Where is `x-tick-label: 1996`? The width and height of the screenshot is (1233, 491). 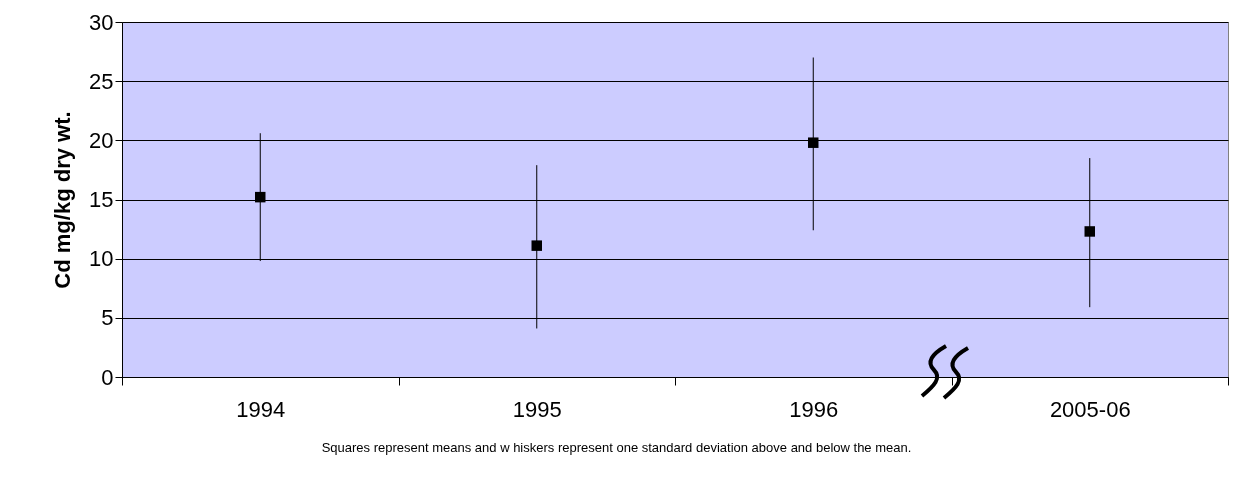 x-tick-label: 1996 is located at coordinates (814, 409).